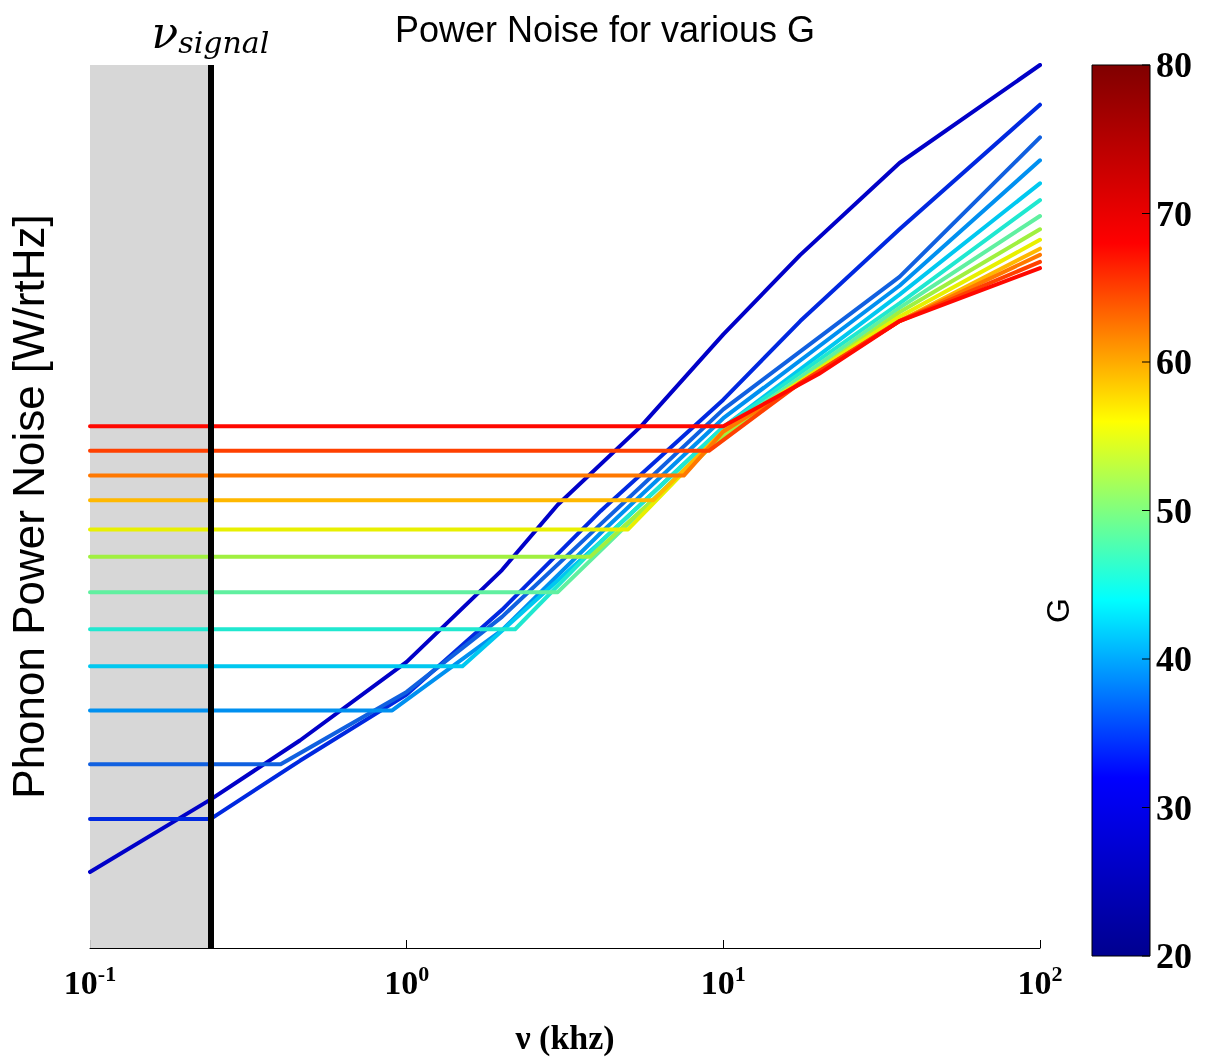 Image resolution: width=1210 pixels, height=1064 pixels. Describe the element at coordinates (564, 1037) in the screenshot. I see `x-axis-title: ν (khz)` at that location.